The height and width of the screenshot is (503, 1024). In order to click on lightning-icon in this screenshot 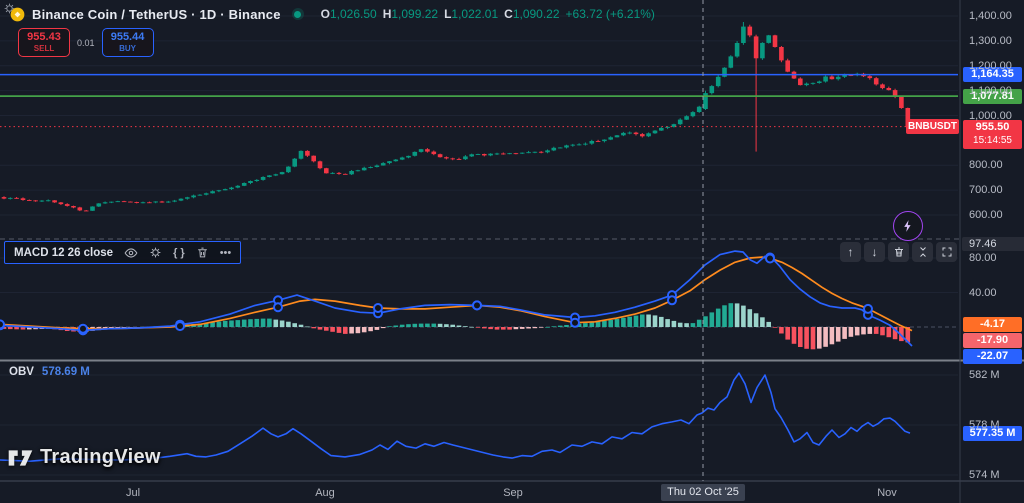, I will do `click(907, 226)`.